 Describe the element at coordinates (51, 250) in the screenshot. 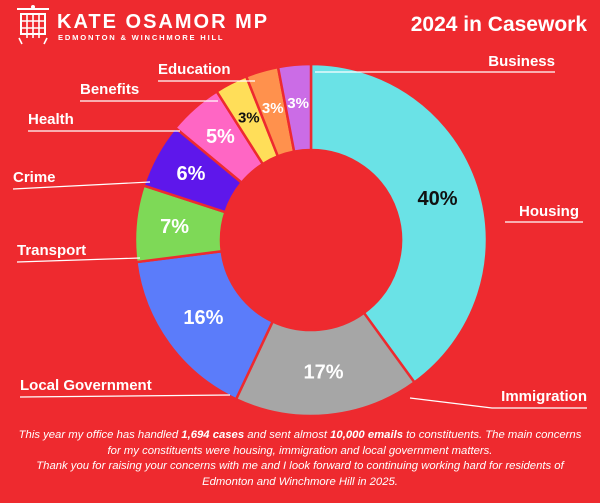

I see `category-label-transport: Transport` at that location.